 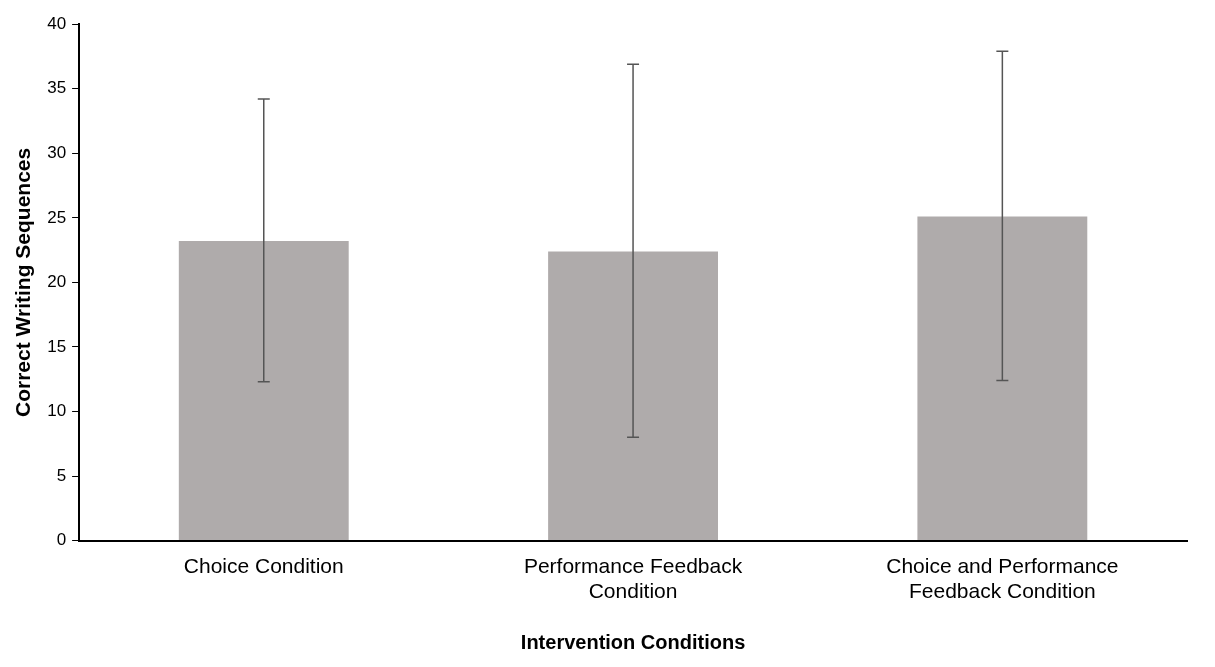 I want to click on x-tick-label: Performance Feedback Condition, so click(x=633, y=578).